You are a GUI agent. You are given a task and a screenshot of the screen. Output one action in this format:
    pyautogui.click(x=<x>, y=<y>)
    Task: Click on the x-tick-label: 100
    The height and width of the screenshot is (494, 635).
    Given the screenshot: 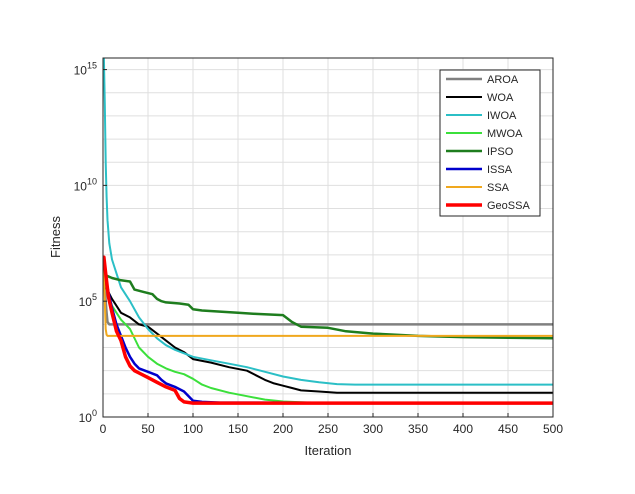 What is the action you would take?
    pyautogui.click(x=193, y=429)
    